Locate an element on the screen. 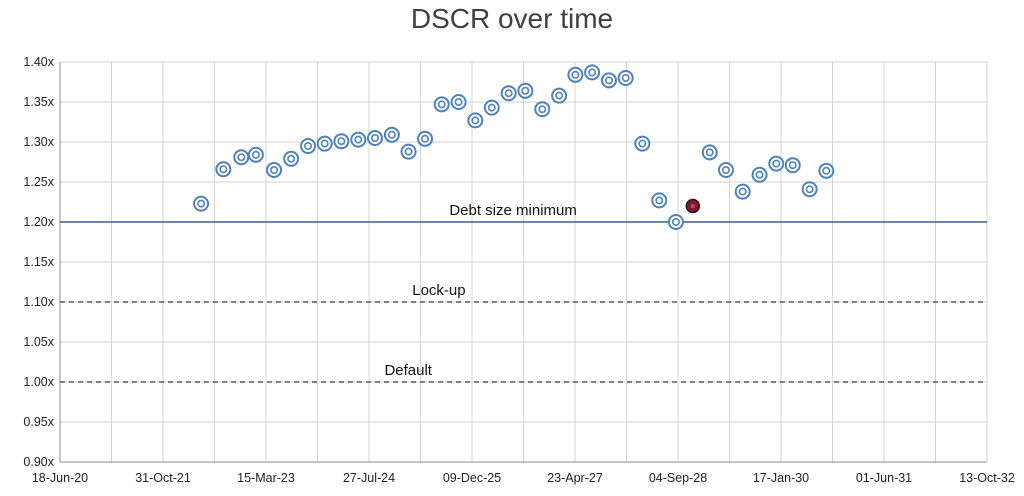  highlighted-point-core is located at coordinates (693, 206).